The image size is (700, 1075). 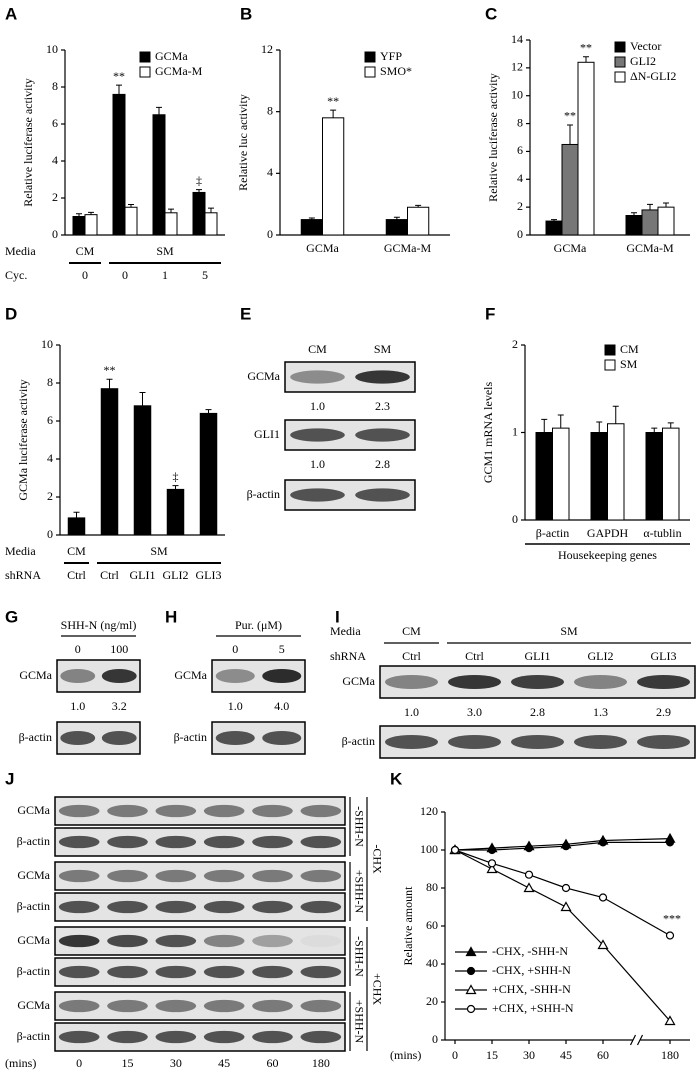 What do you see at coordinates (322, 248) in the screenshot?
I see `x-tick-label: GCMa` at bounding box center [322, 248].